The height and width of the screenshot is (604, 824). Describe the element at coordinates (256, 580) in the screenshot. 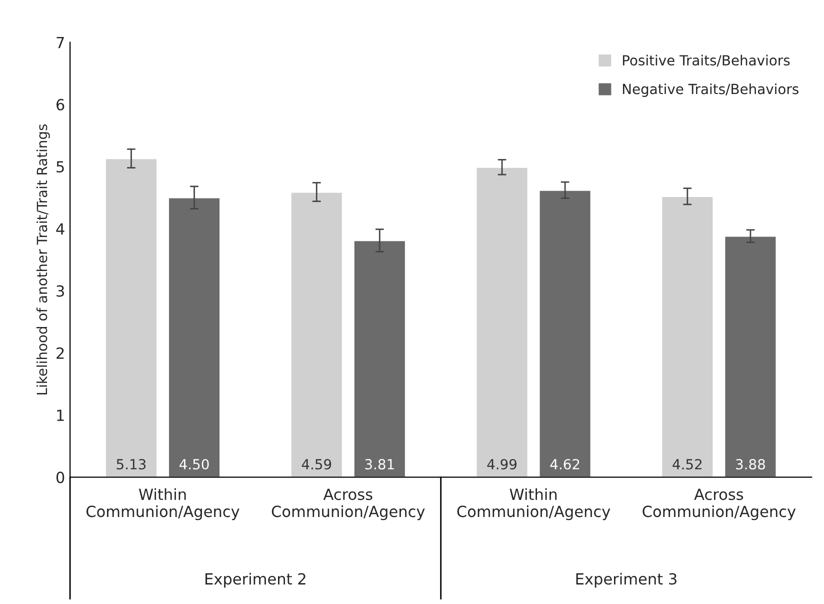

I see `text: Experiment 2` at that location.